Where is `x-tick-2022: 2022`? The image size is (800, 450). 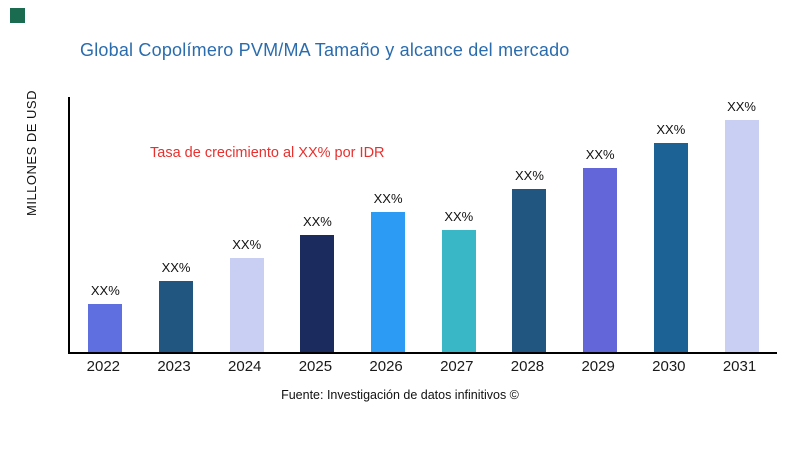 x-tick-2022: 2022 is located at coordinates (103, 366).